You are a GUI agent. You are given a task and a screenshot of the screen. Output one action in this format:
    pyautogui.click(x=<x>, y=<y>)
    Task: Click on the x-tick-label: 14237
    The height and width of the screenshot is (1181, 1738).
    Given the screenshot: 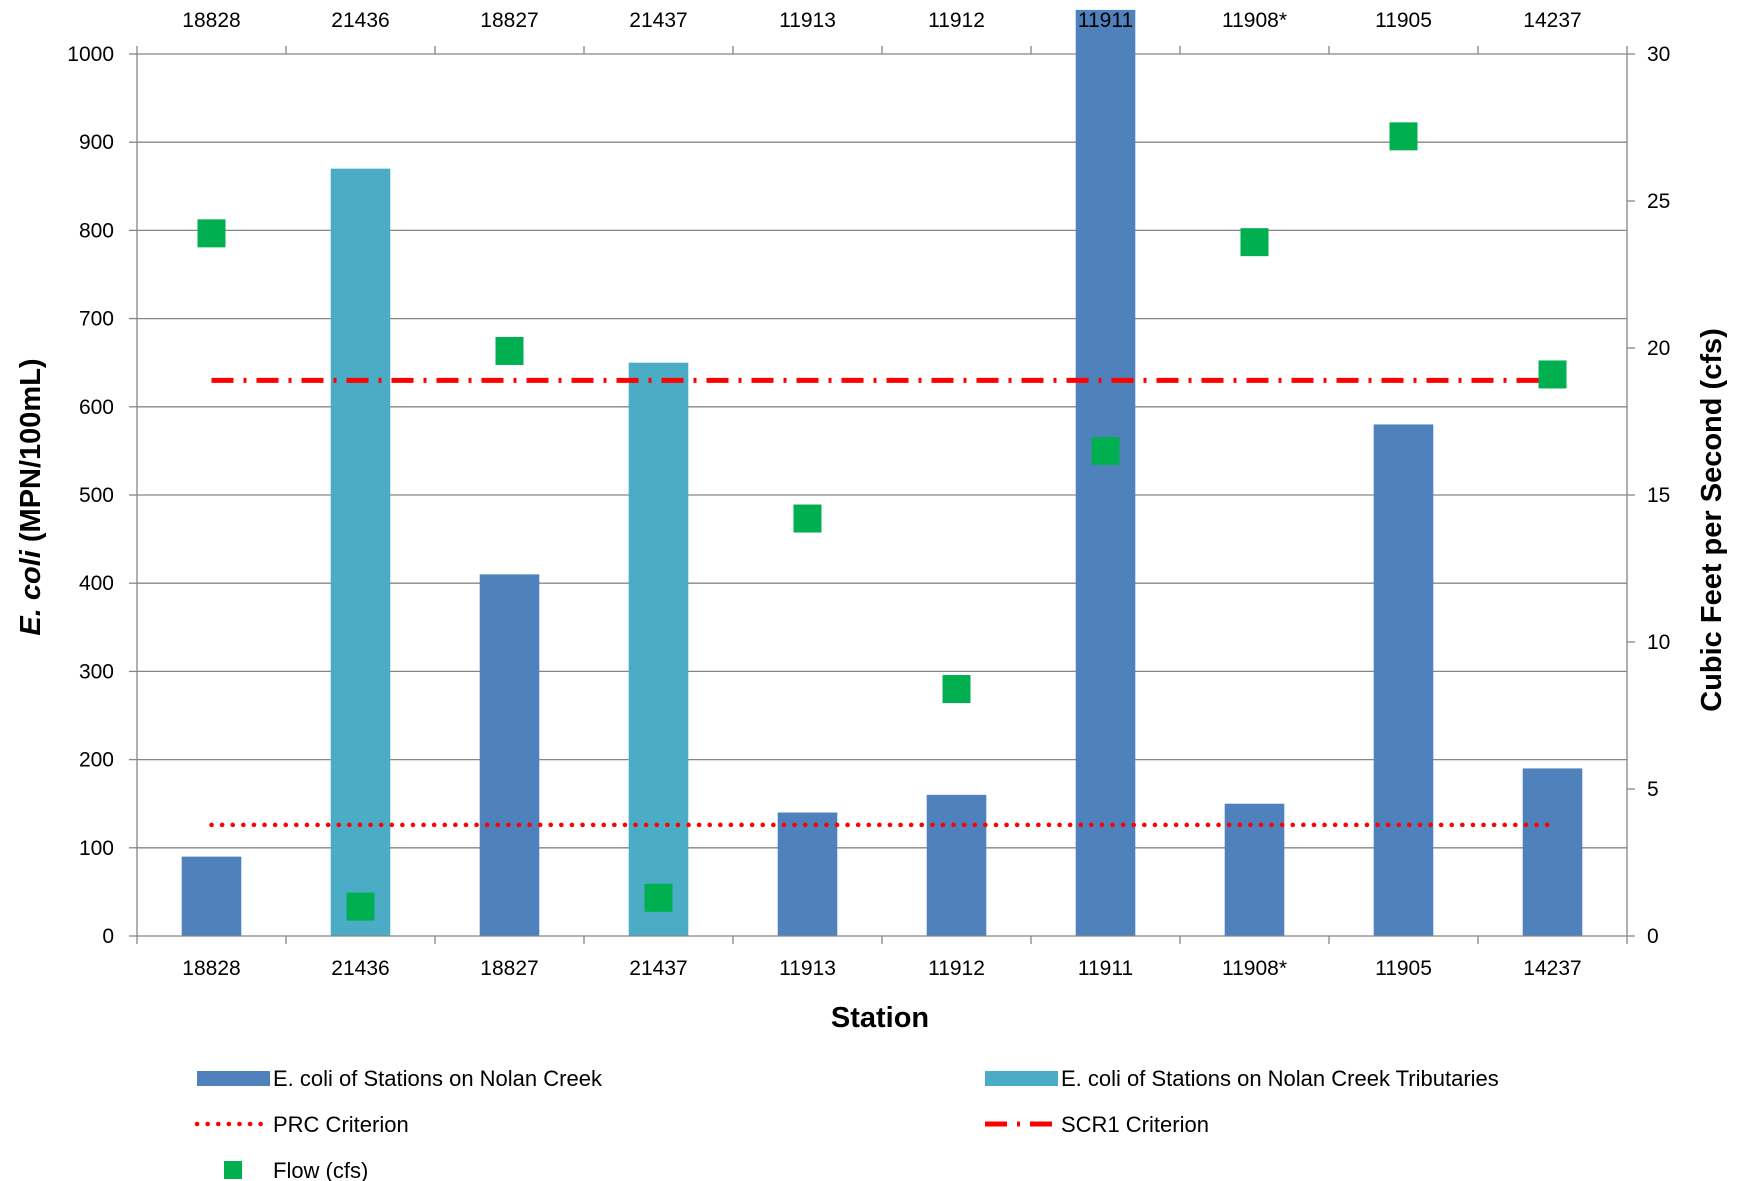 What is the action you would take?
    pyautogui.click(x=1552, y=968)
    